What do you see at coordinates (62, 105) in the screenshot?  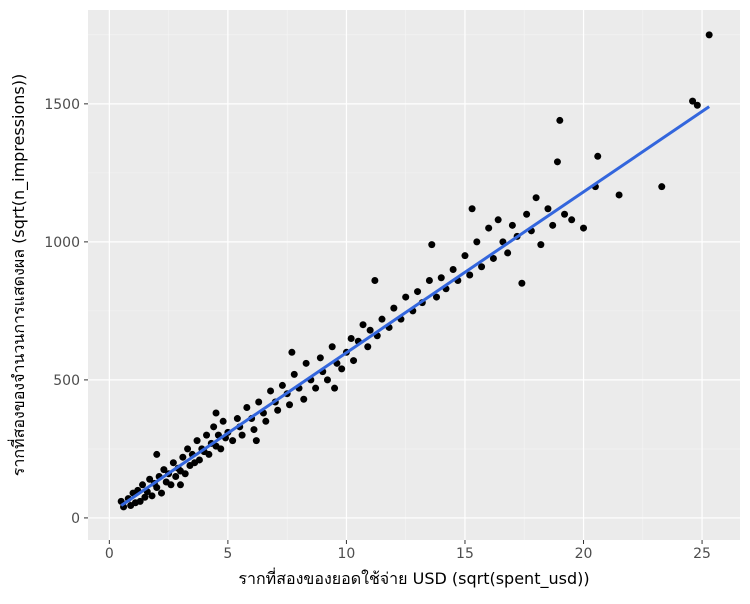 I see `y-tick-label: 1500` at bounding box center [62, 105].